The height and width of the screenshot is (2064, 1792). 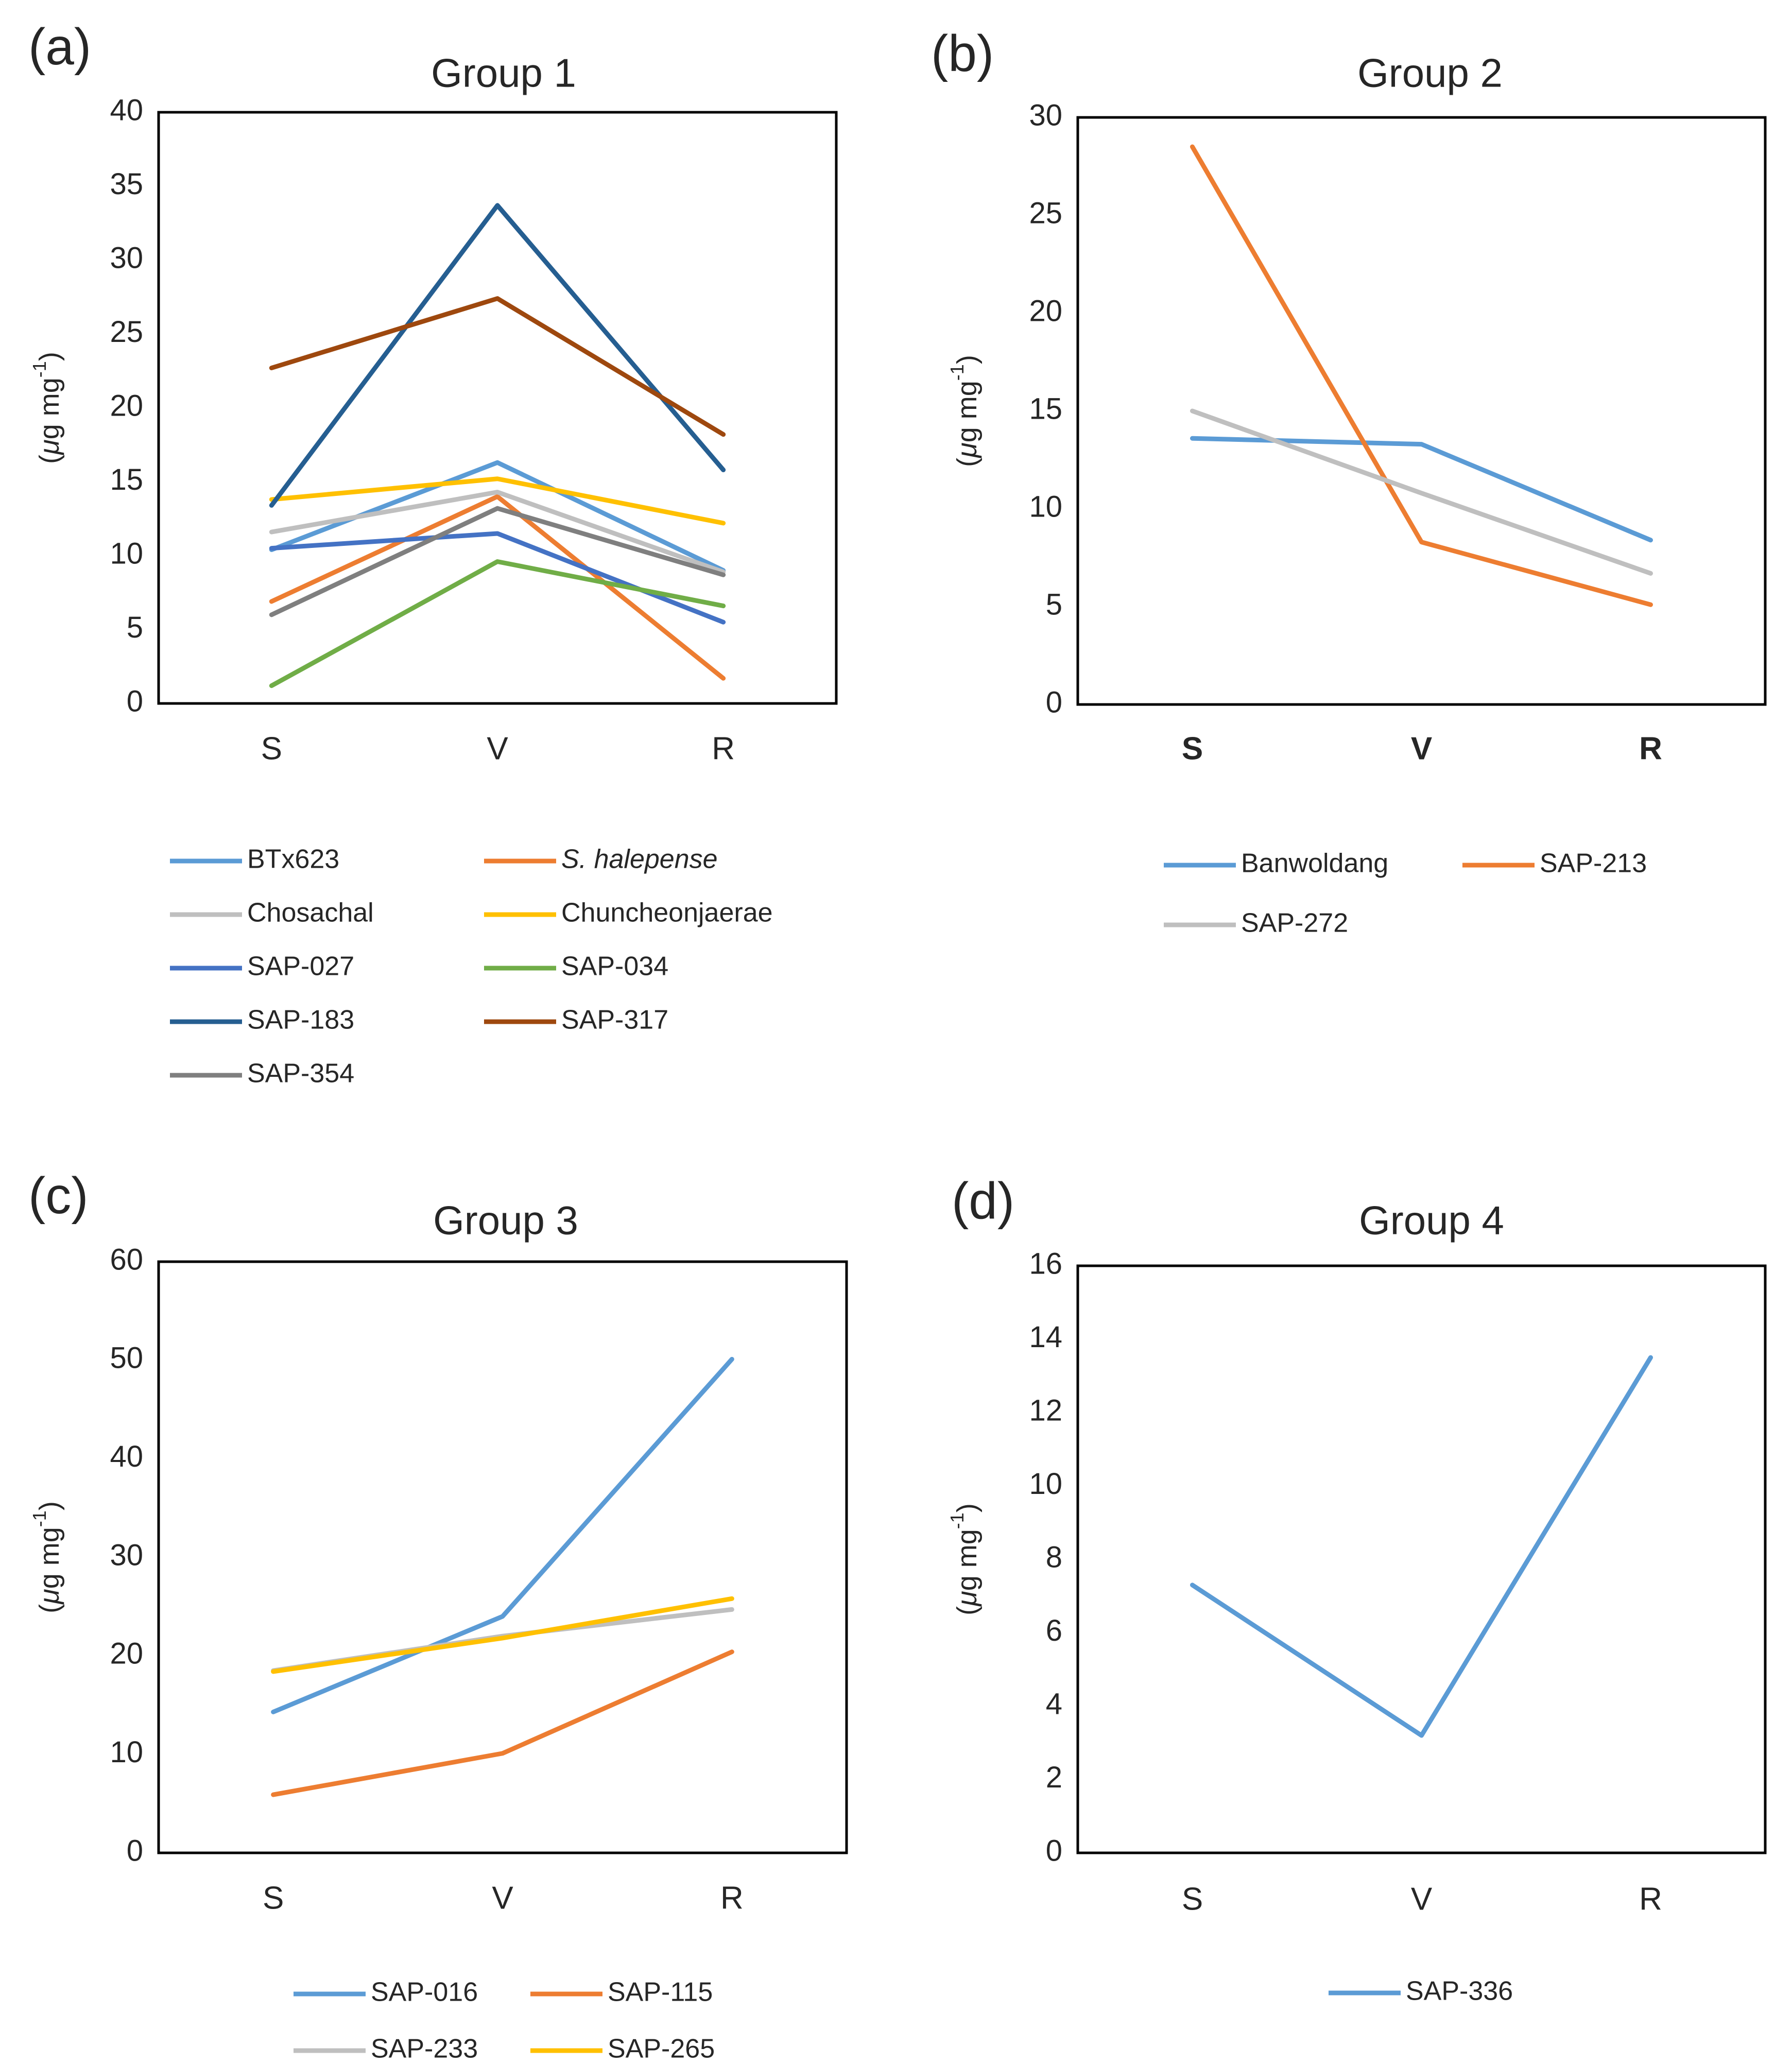 I want to click on y-tick-label: 5, so click(x=1054, y=604).